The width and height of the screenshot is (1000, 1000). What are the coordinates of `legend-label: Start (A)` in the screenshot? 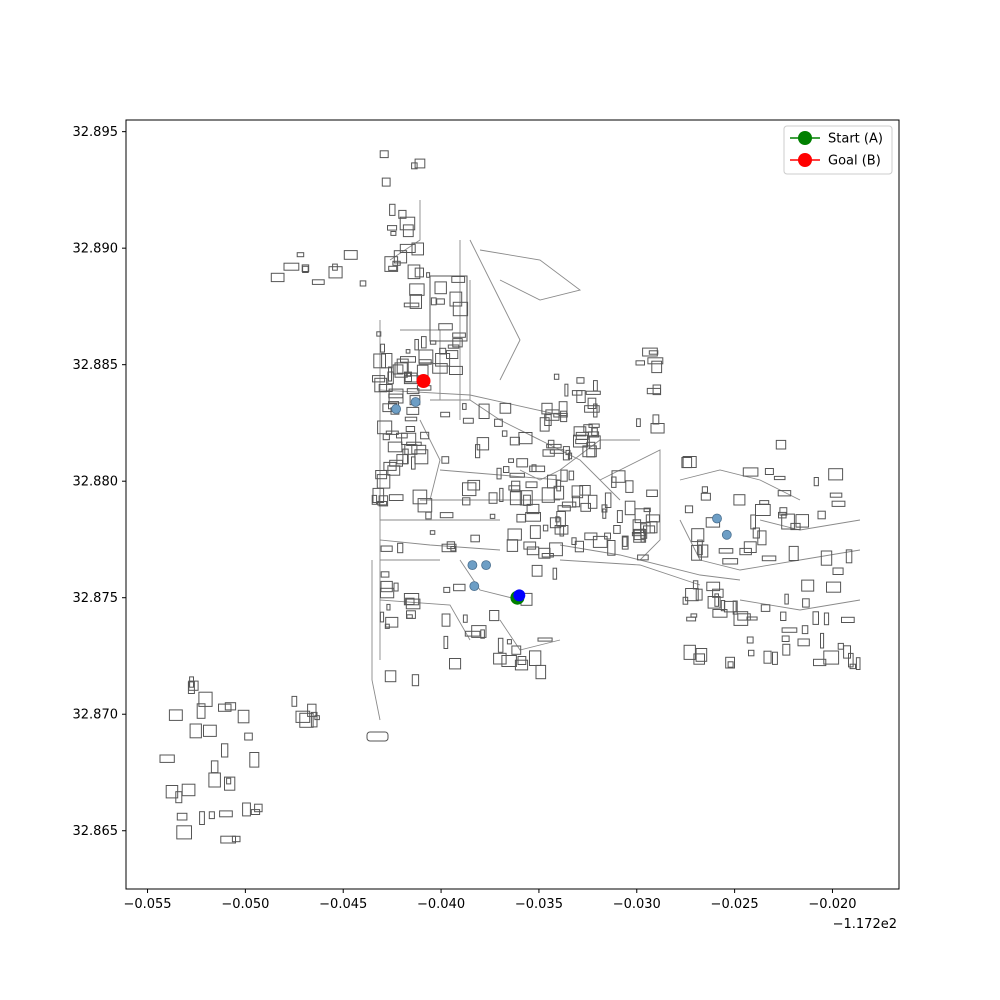 It's located at (855, 139).